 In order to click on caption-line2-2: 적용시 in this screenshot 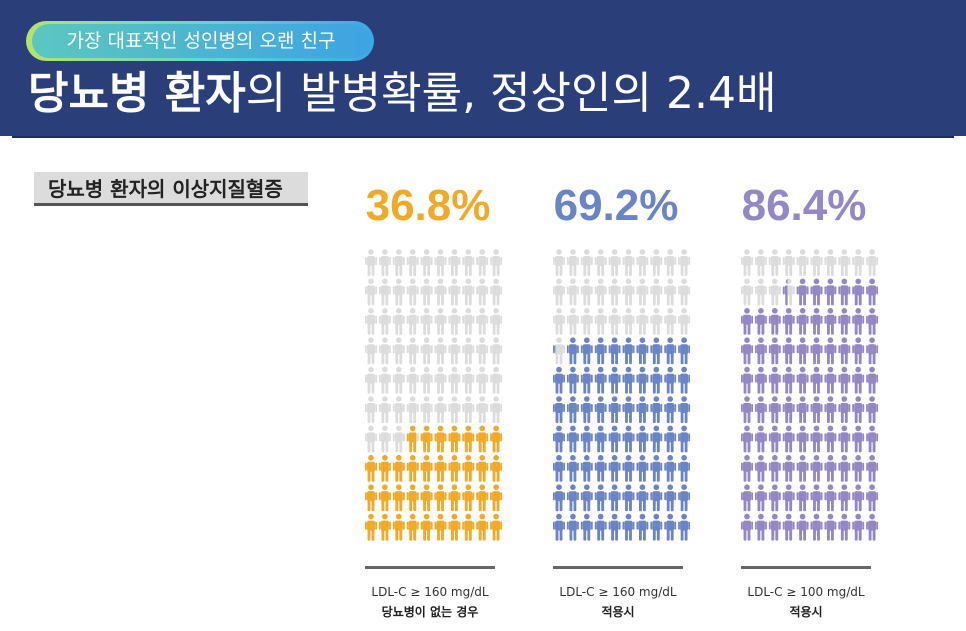, I will do `click(617, 611)`.